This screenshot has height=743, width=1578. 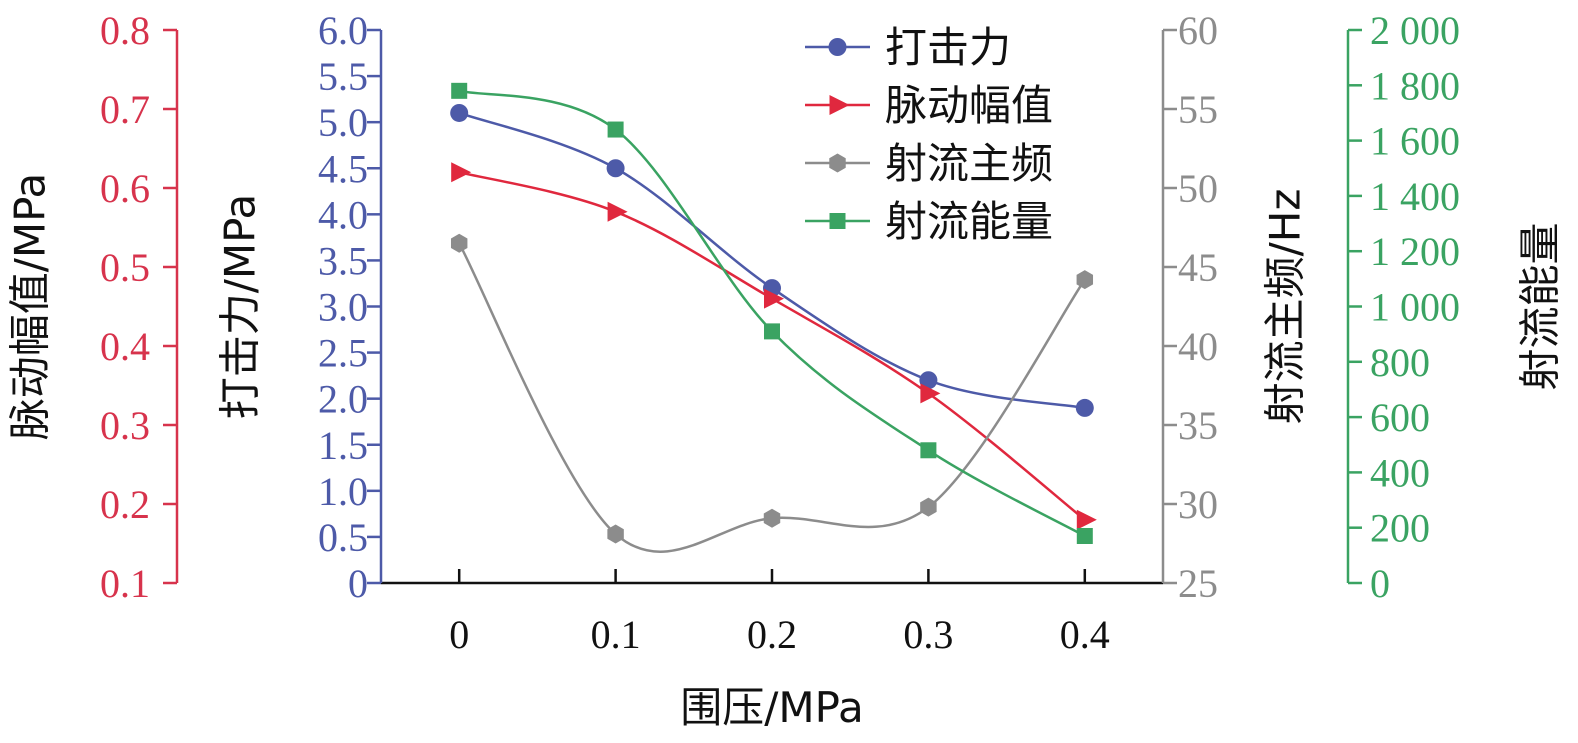 What do you see at coordinates (343, 353) in the screenshot?
I see `blue-tick-label-2-5: 2.5` at bounding box center [343, 353].